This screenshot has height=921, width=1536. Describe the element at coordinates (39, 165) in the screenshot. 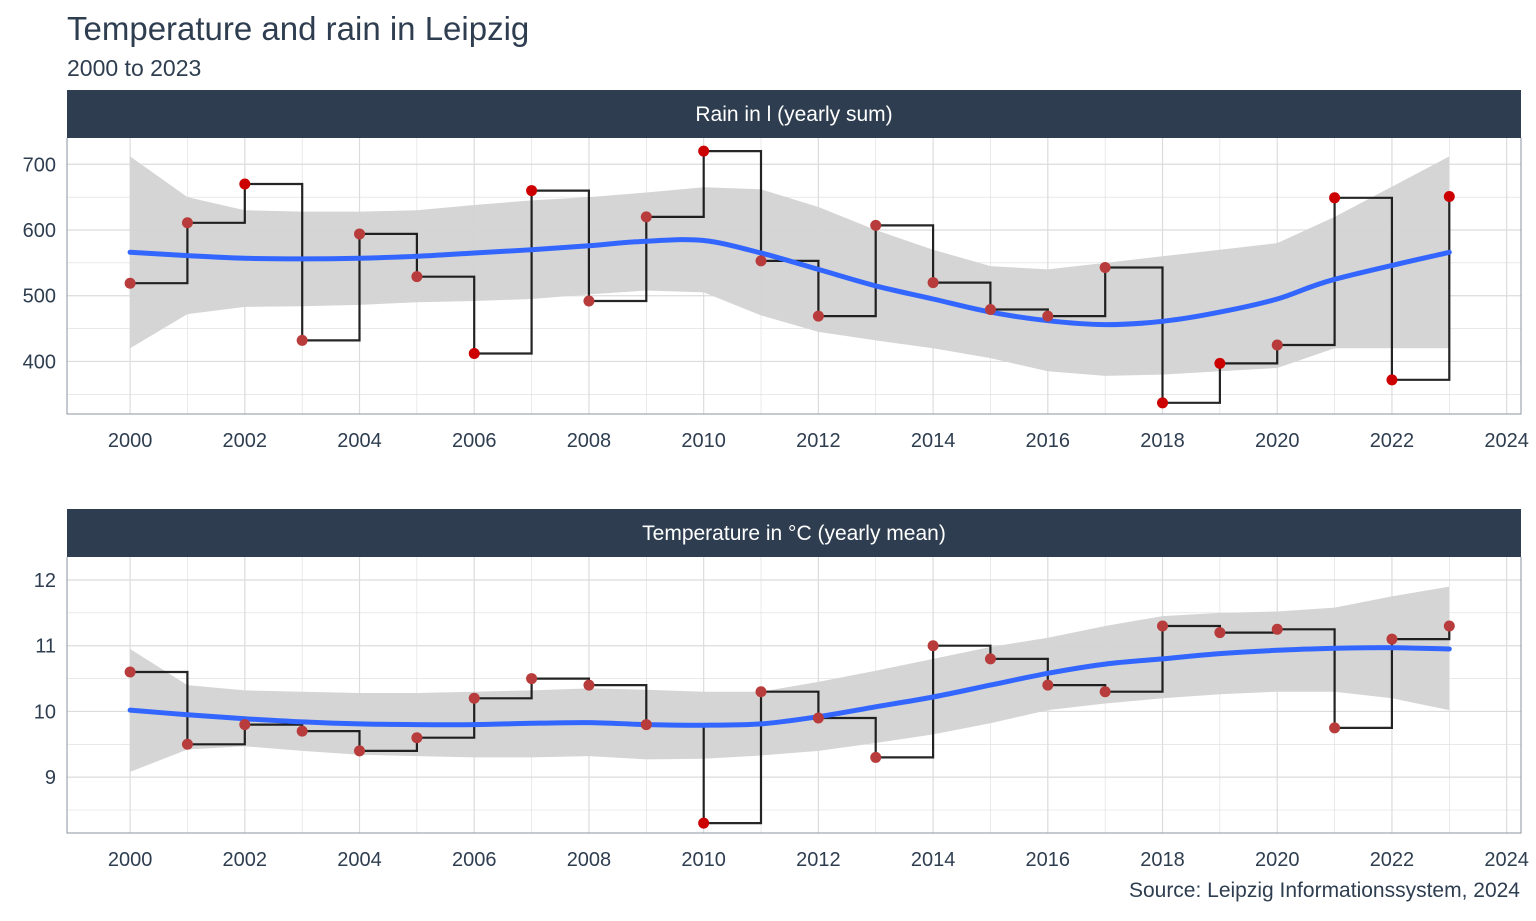

I see `y-tick-label: 700` at that location.